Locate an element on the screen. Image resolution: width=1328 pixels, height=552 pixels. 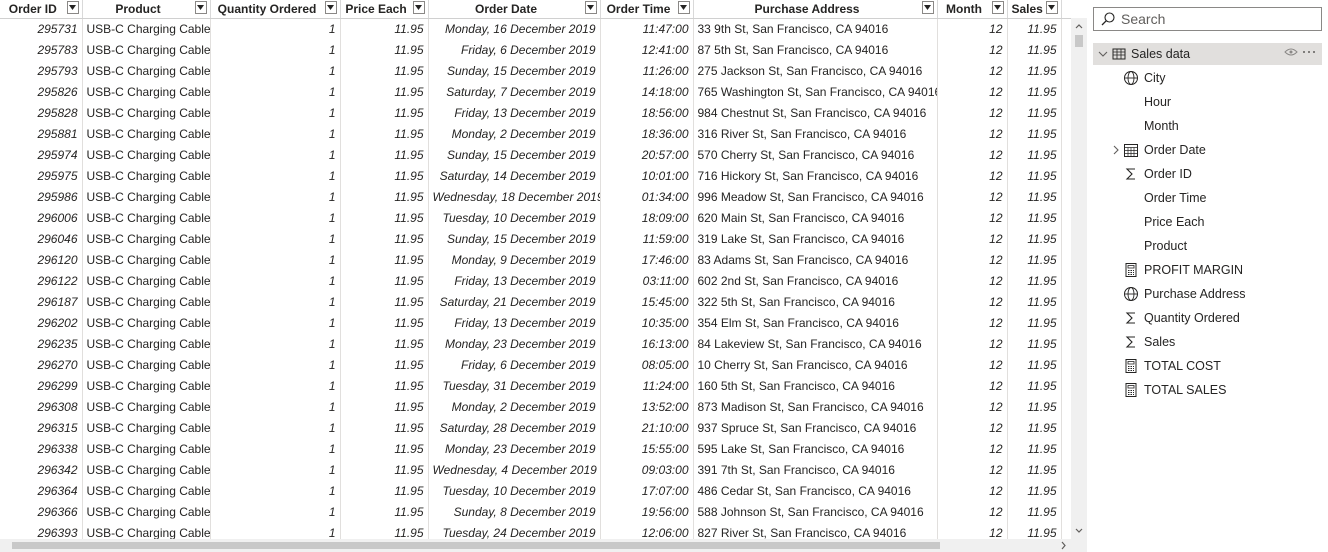
field-total-sales: TOTAL SALES is located at coordinates (1216, 390).